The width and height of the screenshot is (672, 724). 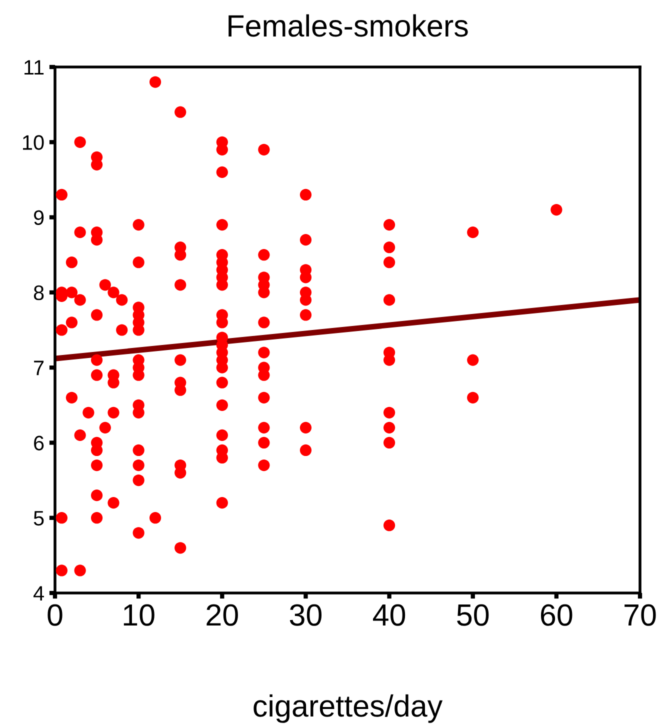 I want to click on y-tick-label: 11, so click(x=34, y=67).